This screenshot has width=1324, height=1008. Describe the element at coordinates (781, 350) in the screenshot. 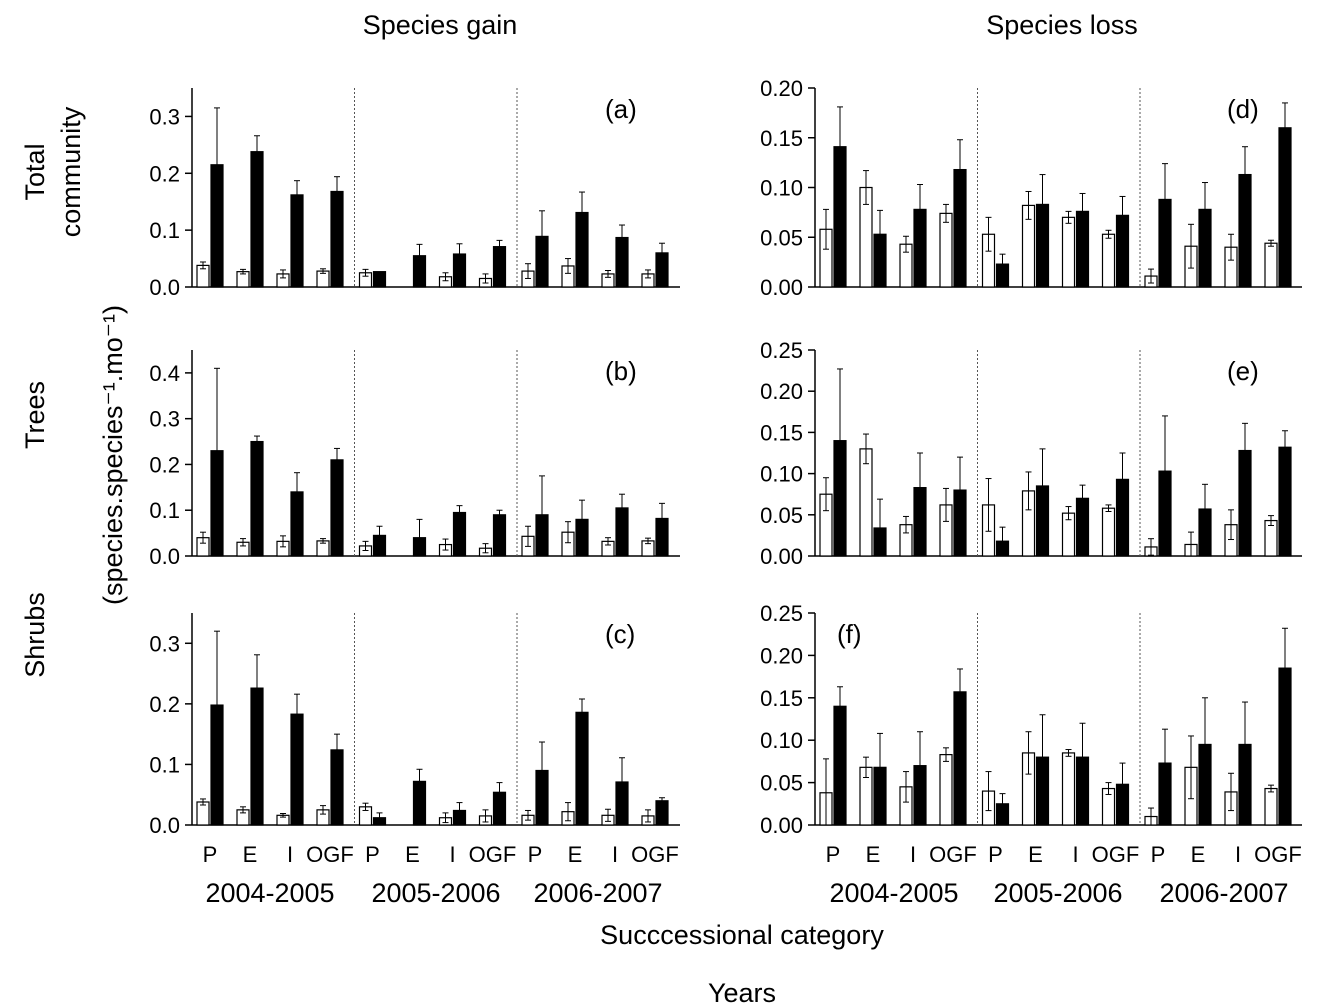

I see `y-tick-label: 0.25` at that location.